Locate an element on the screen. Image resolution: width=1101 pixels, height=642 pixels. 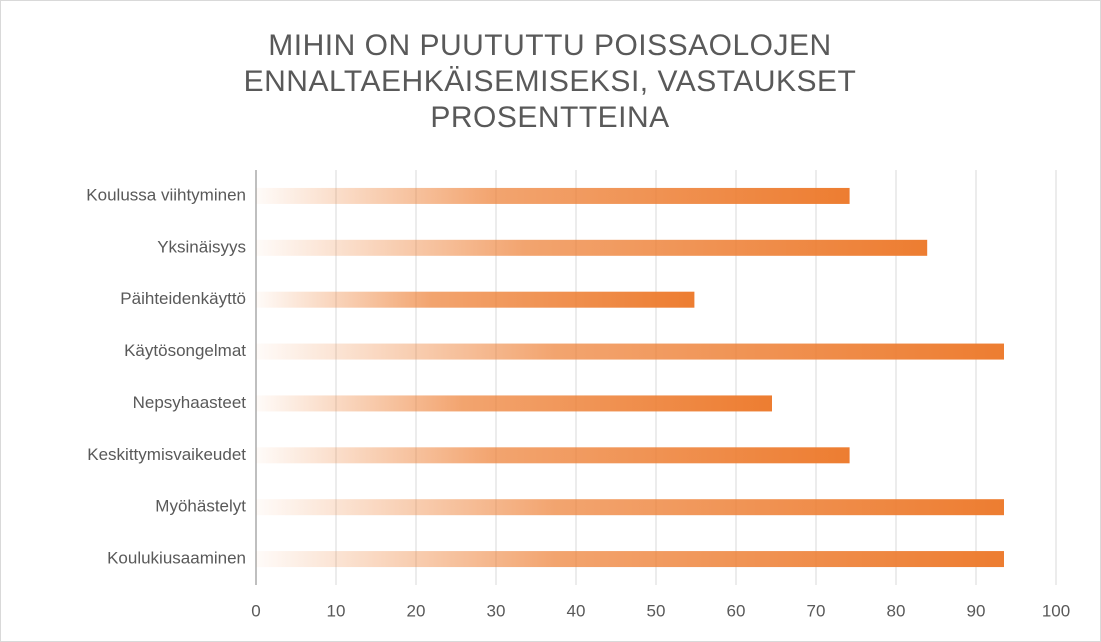
y-tick-label: Käytösongelmat is located at coordinates (185, 350).